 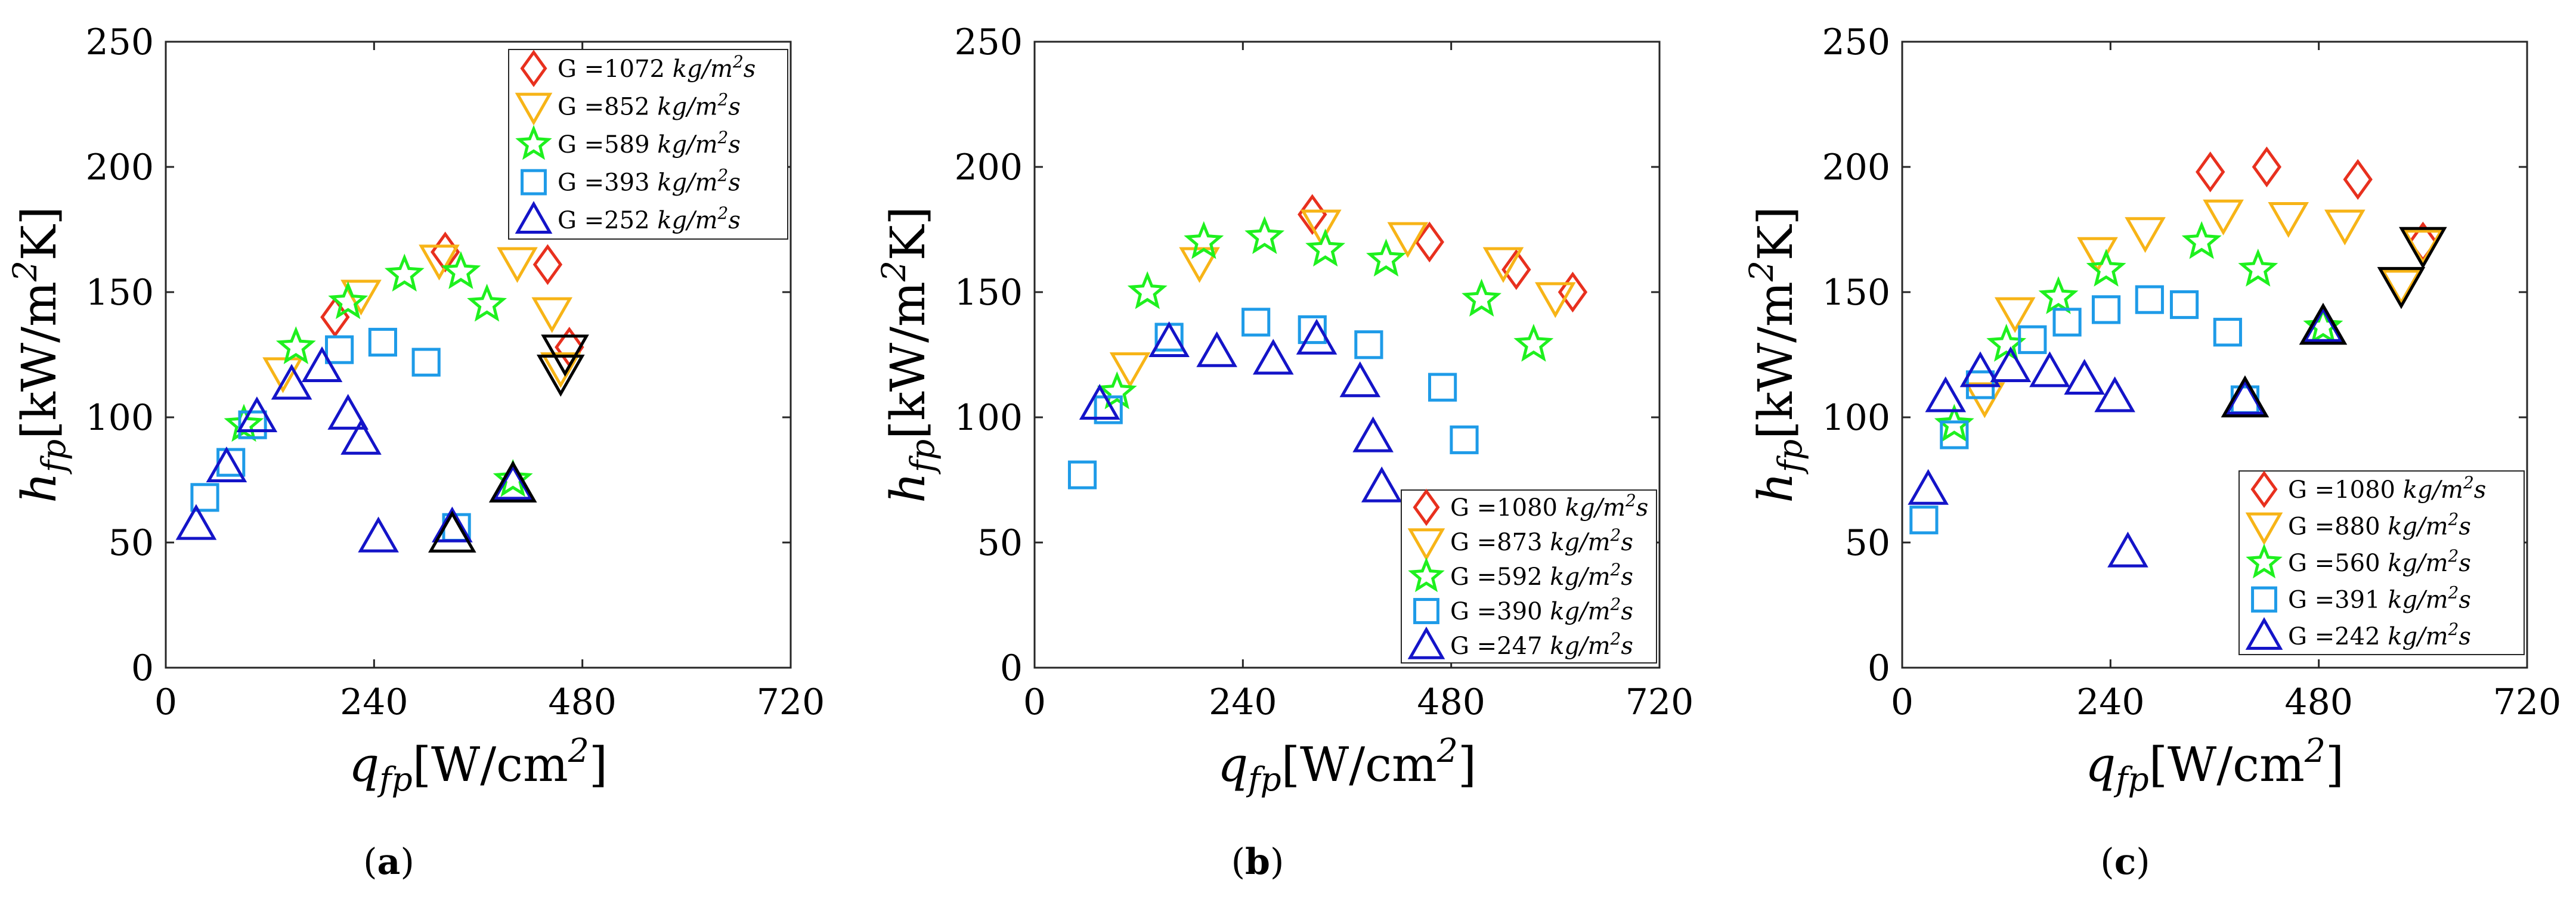 I want to click on legend-entry-label: G =393 kg/m2s, so click(x=650, y=181).